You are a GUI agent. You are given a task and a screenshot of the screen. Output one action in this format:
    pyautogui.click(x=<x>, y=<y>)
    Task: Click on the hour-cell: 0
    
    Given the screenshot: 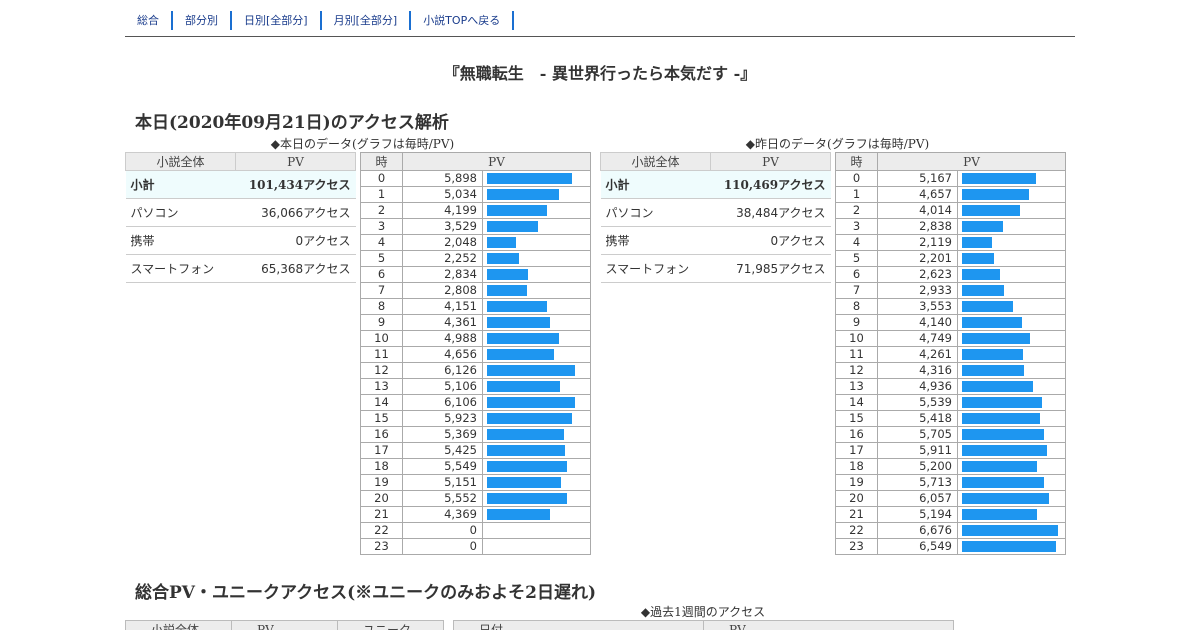 What is the action you would take?
    pyautogui.click(x=856, y=178)
    